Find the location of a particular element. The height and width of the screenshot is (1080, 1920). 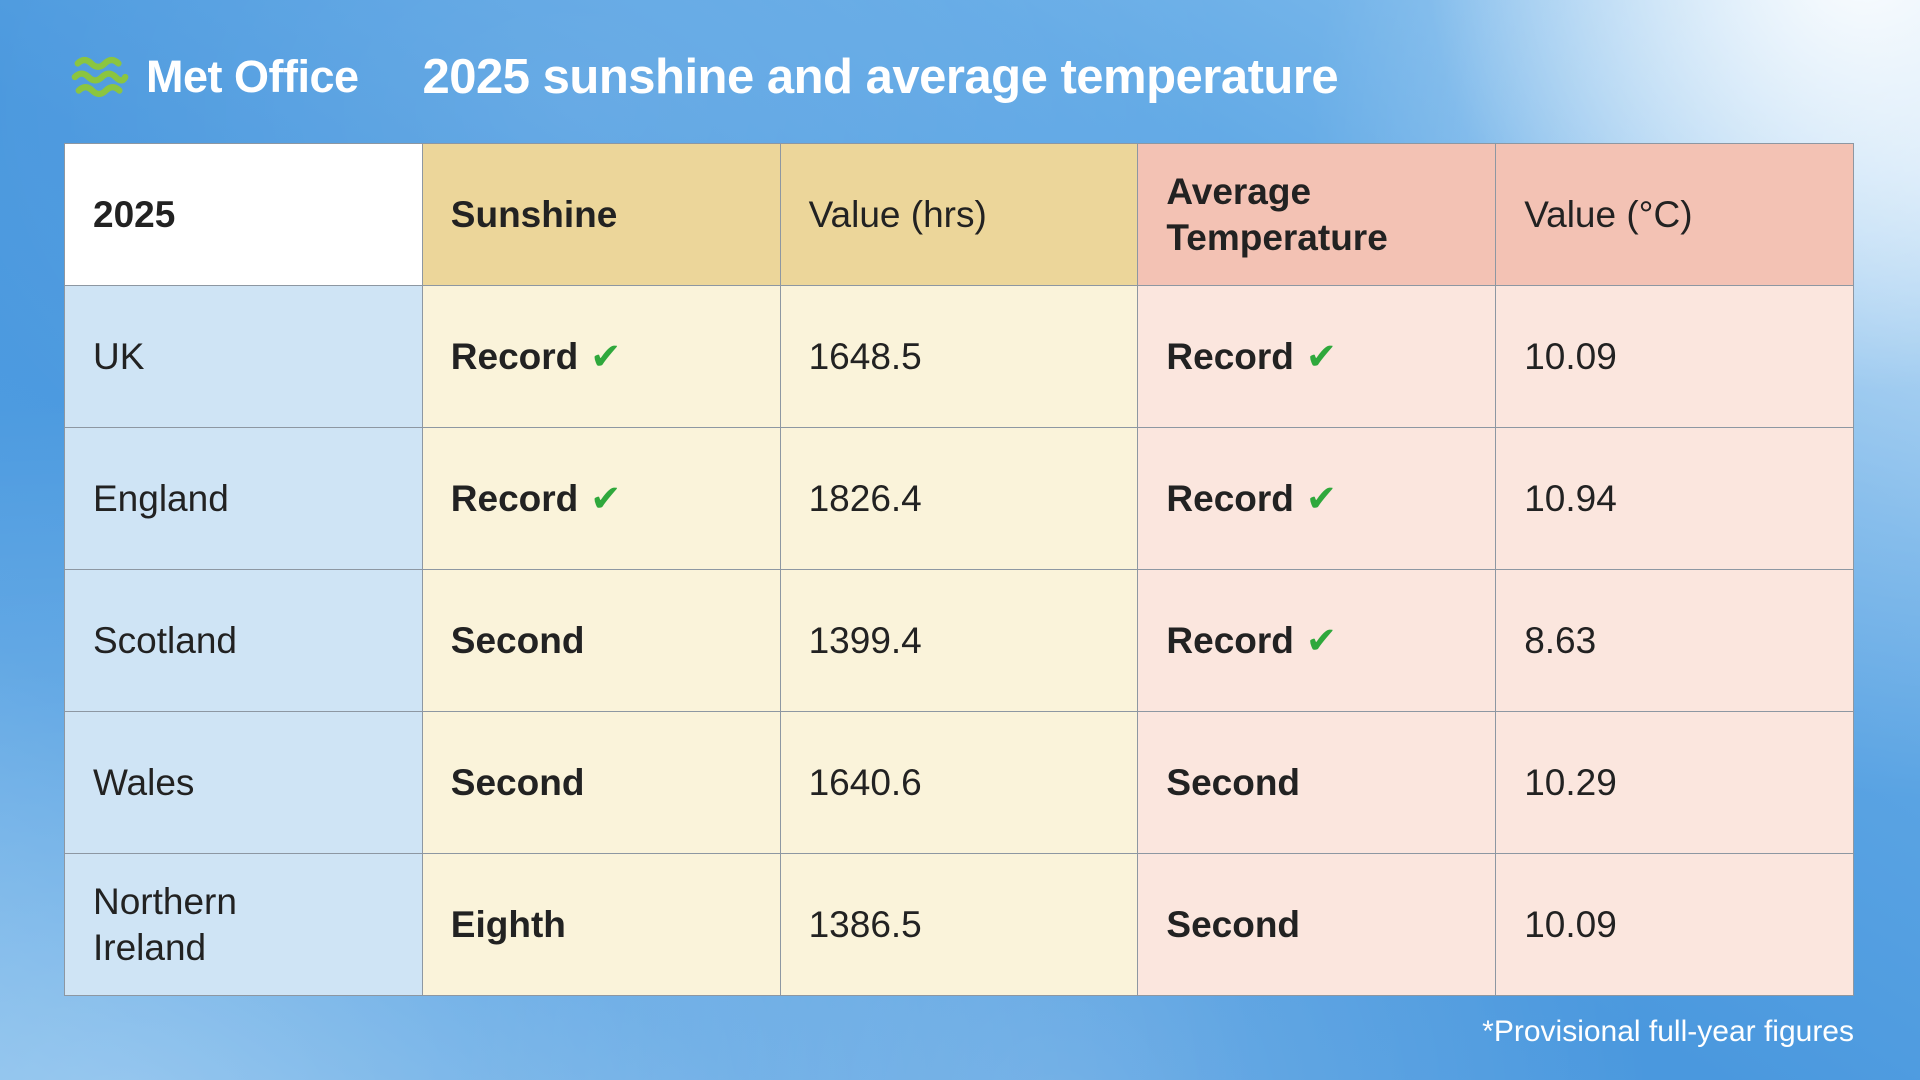

sunshine-rank-cell: Eighth is located at coordinates (601, 924).